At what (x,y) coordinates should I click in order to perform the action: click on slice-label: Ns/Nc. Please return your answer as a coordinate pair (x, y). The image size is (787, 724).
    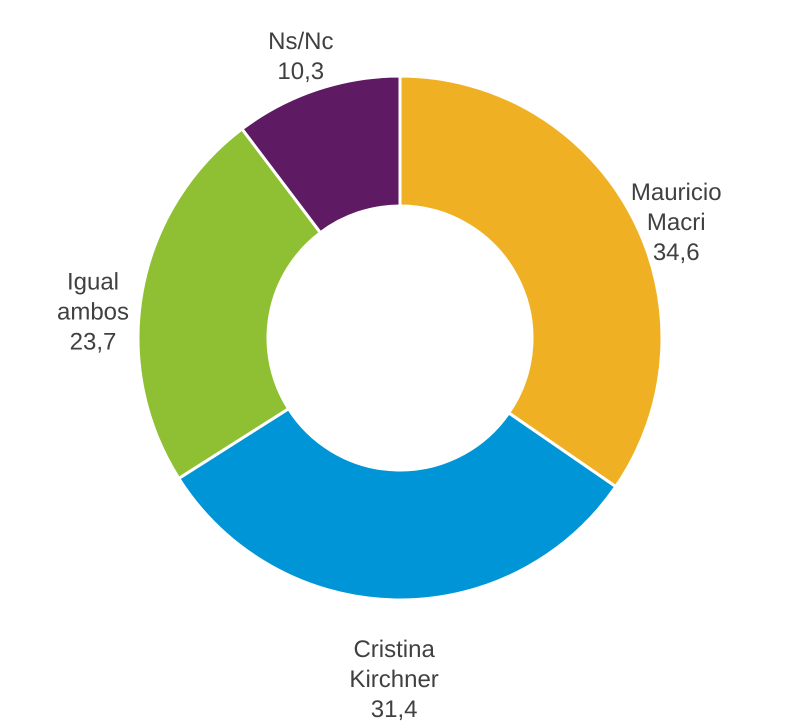
    Looking at the image, I should click on (301, 42).